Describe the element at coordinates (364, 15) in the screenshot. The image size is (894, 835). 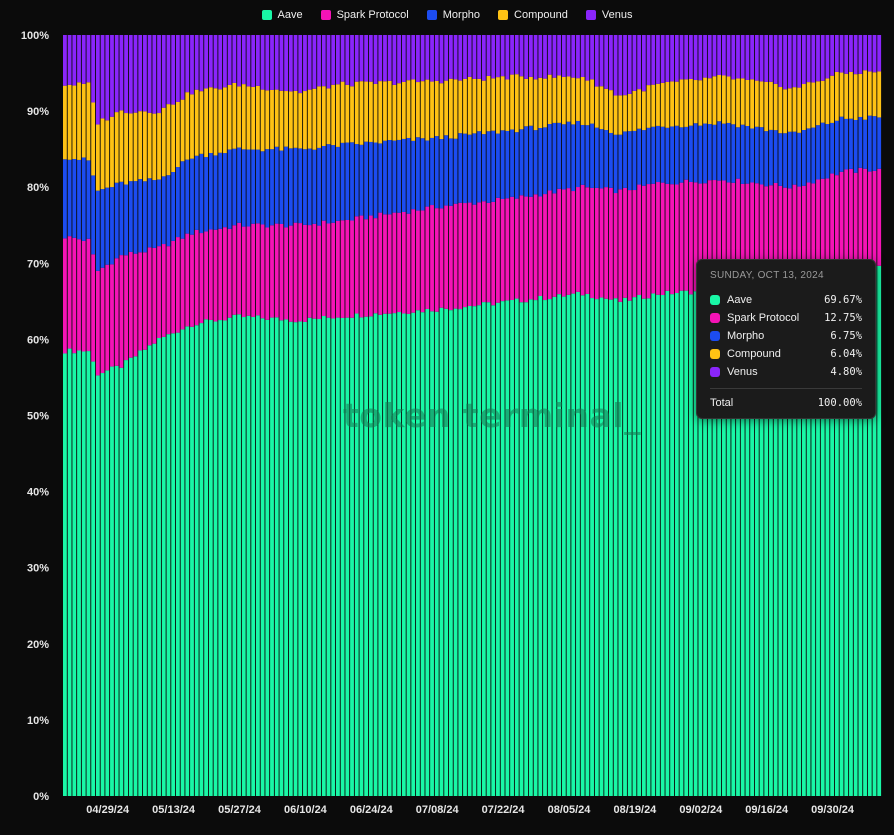
I see `legend-item-spark-protocol: Spark Protocol` at that location.